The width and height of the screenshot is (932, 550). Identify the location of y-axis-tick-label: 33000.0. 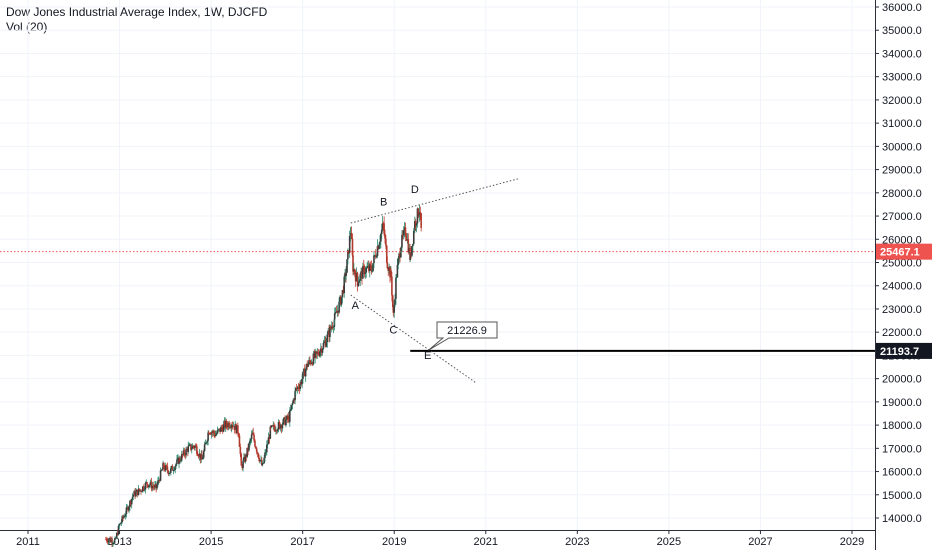
(902, 78).